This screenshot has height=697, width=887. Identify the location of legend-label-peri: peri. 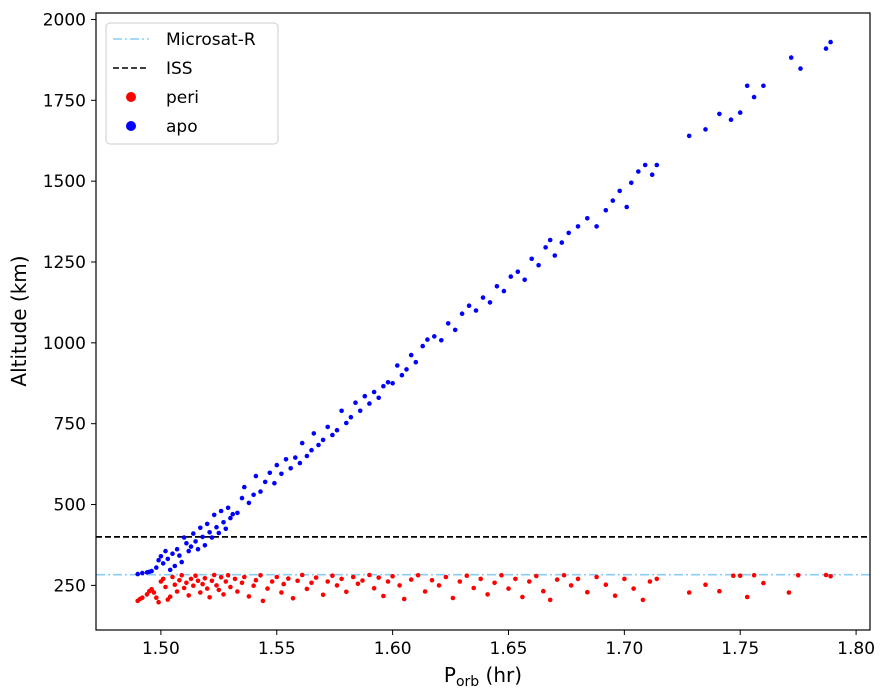
(182, 98).